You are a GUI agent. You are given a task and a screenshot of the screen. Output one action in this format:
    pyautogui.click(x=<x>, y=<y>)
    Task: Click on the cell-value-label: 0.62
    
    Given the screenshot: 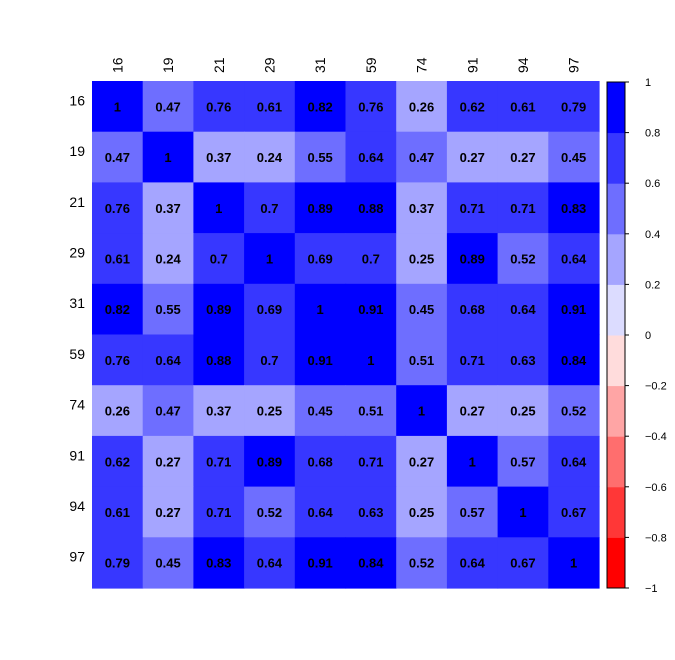 What is the action you would take?
    pyautogui.click(x=472, y=106)
    